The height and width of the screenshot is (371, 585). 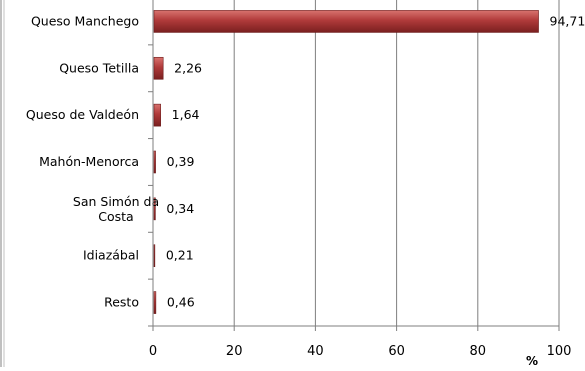 What do you see at coordinates (396, 351) in the screenshot?
I see `x-tick-label: 60` at bounding box center [396, 351].